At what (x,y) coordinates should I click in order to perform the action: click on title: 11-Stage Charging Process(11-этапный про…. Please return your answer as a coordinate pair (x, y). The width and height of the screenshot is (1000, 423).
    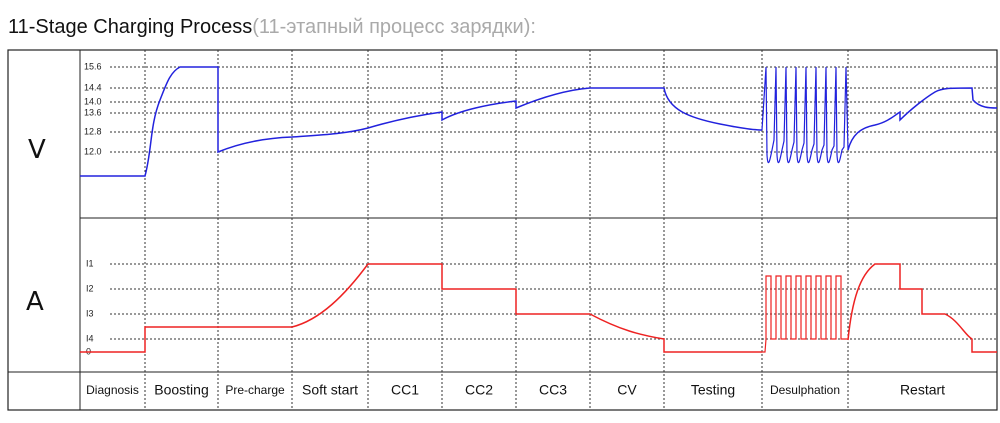
    Looking at the image, I should click on (272, 27).